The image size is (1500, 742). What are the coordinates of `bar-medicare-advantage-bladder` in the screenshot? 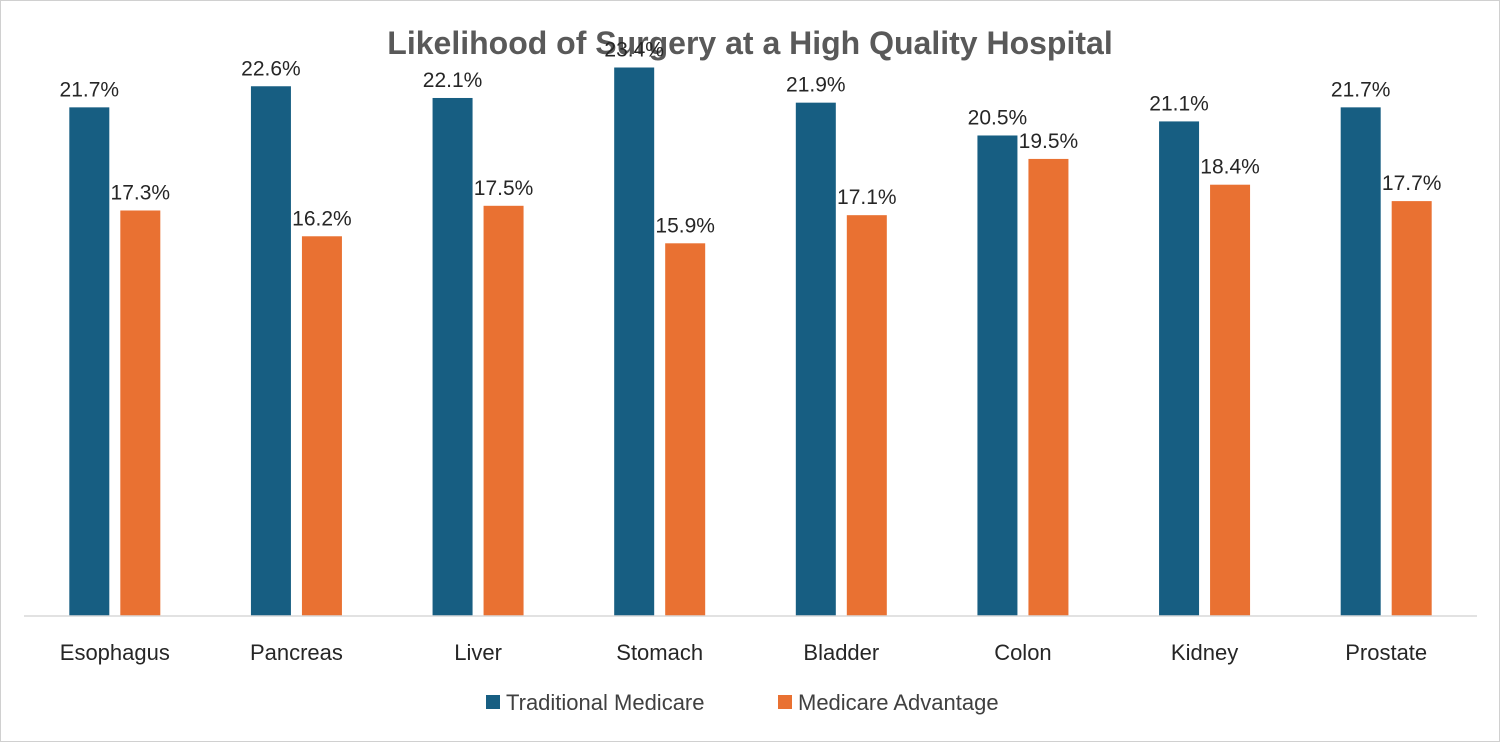 It's located at (866, 415).